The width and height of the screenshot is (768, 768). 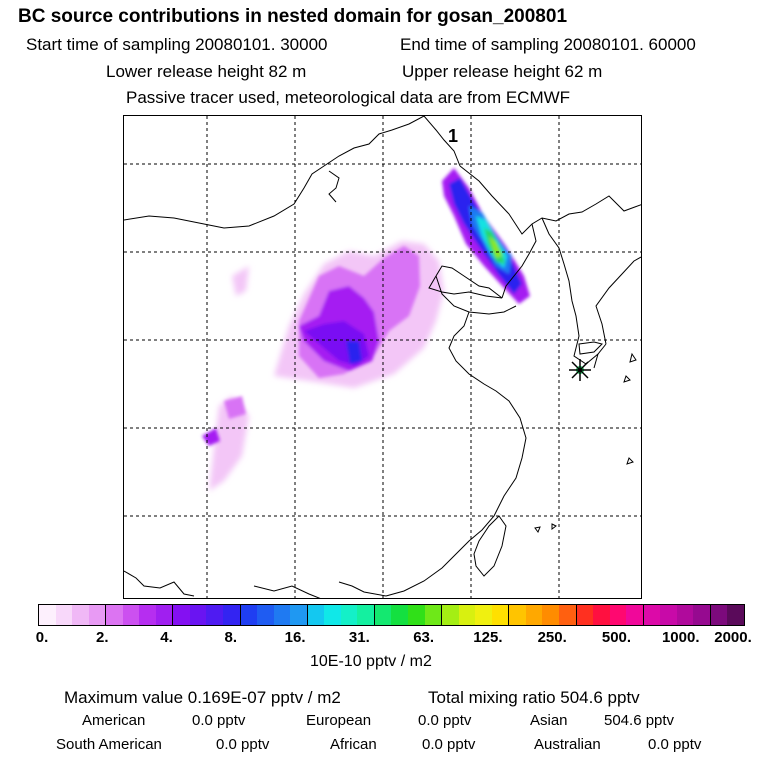 What do you see at coordinates (359, 637) in the screenshot?
I see `colorbar-tick: 31.` at bounding box center [359, 637].